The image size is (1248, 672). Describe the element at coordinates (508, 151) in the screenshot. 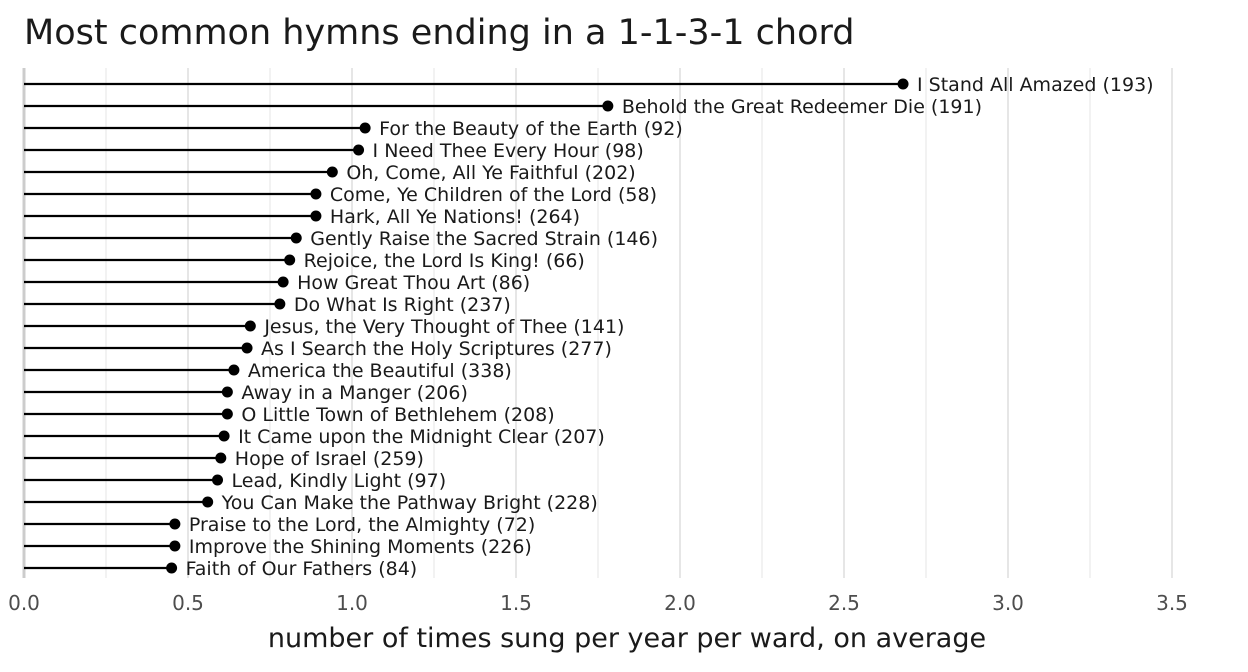

I see `data-label: I Need Thee Every Hour (98)` at that location.